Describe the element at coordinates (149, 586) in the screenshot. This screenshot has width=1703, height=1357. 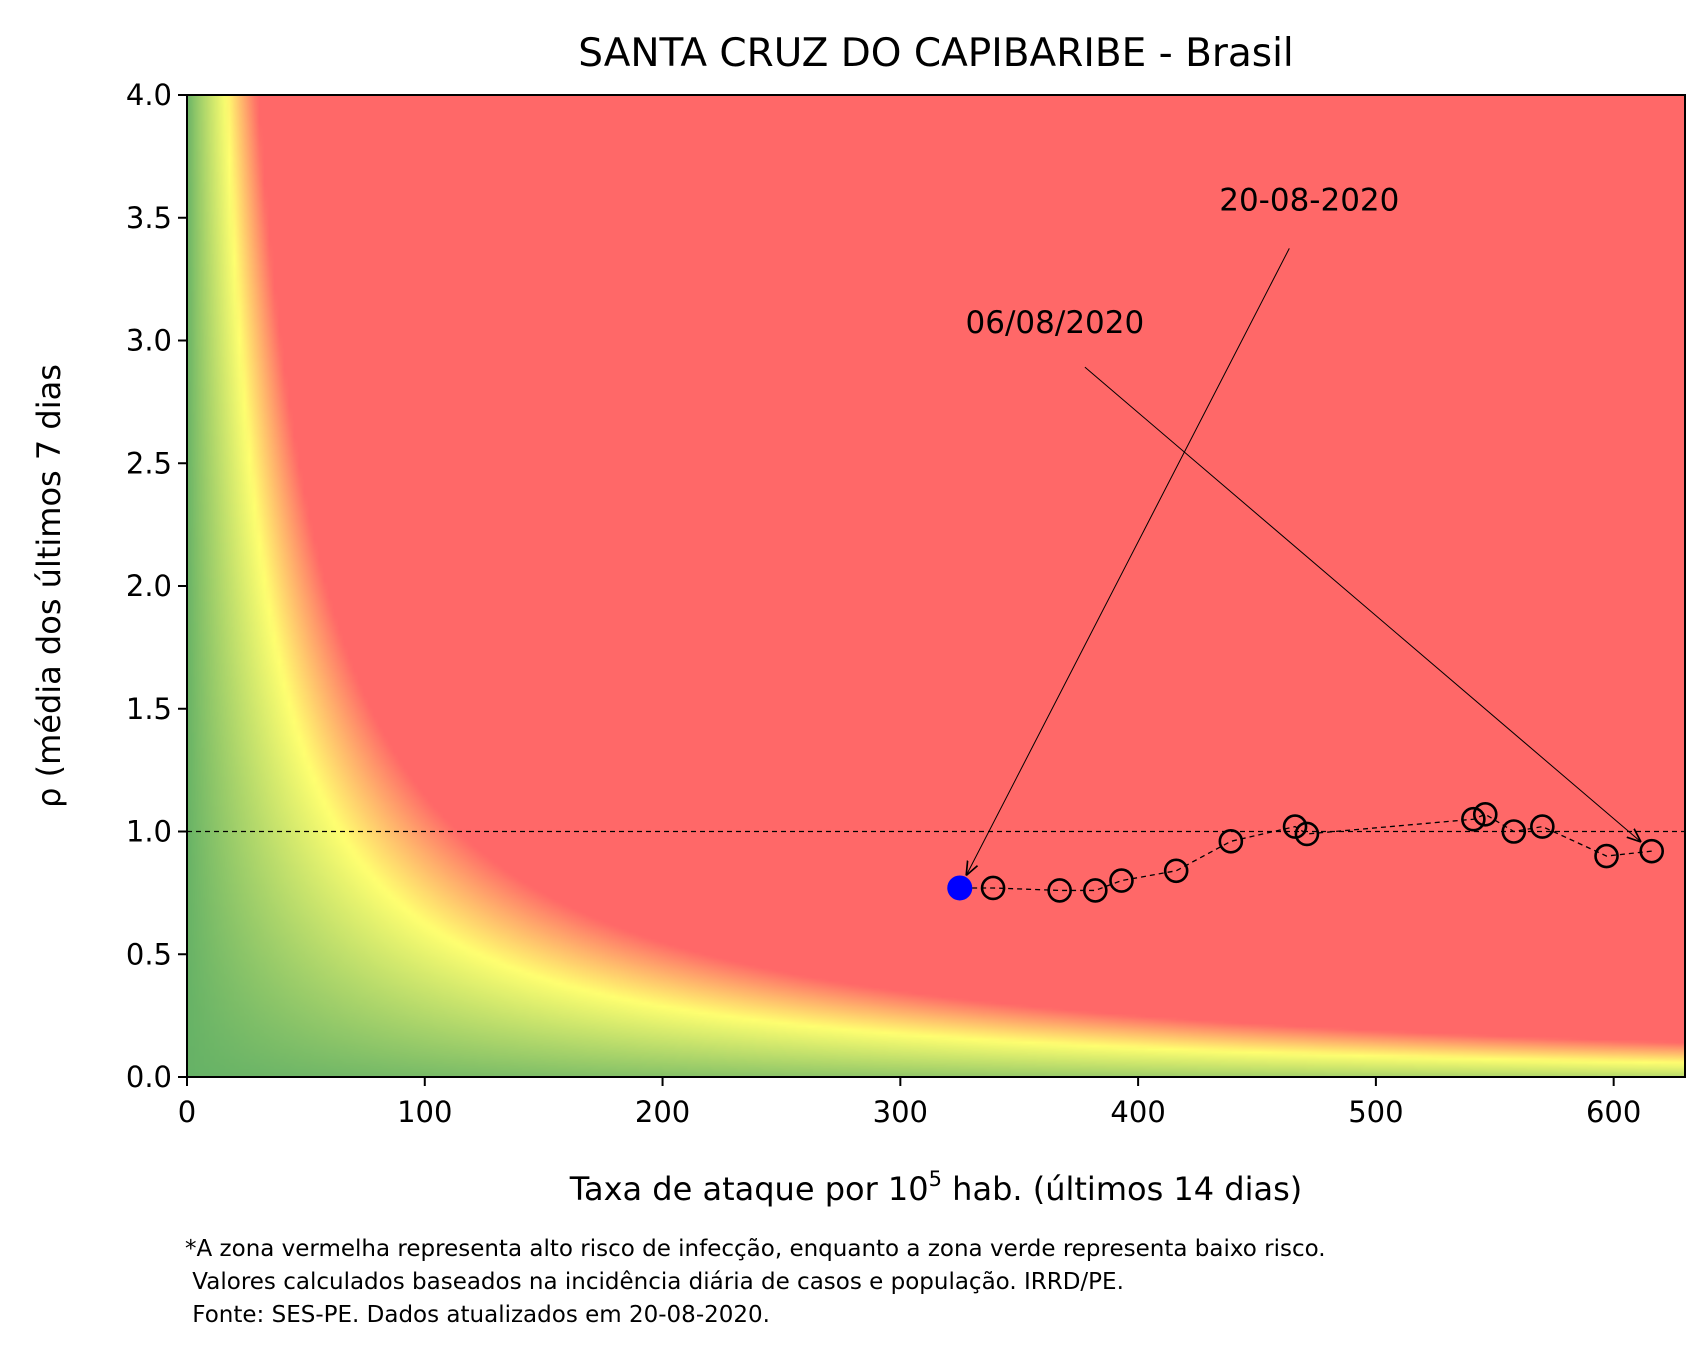
I see `y-tick-label: 2.0` at that location.